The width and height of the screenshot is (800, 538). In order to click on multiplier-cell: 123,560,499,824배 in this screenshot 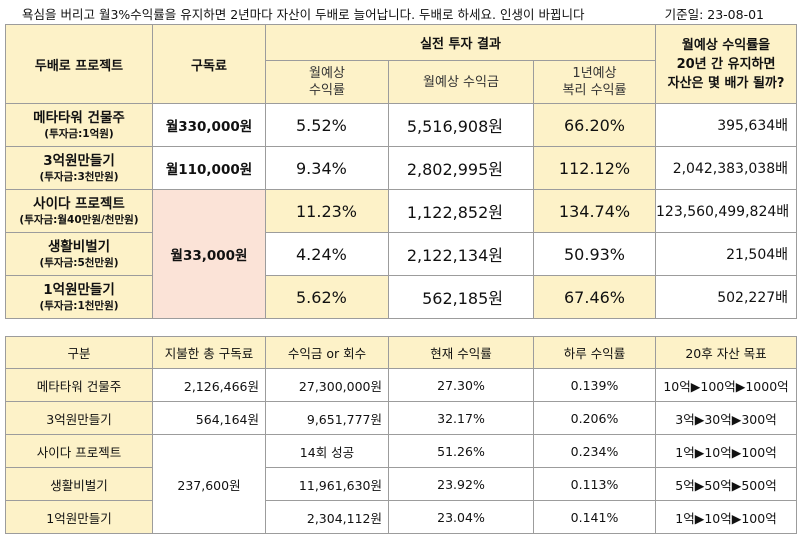, I will do `click(726, 211)`.